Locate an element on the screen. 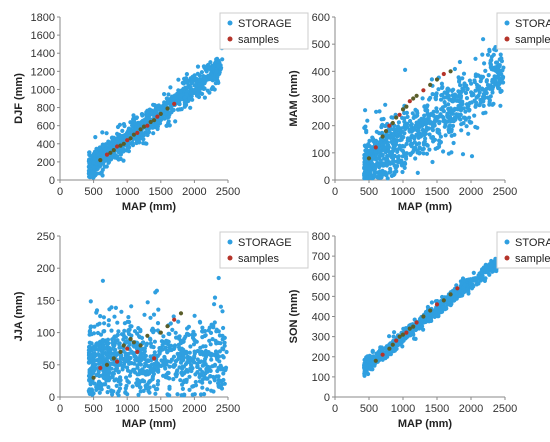 This screenshot has height=442, width=550. samples-series is located at coordinates (137, 132).